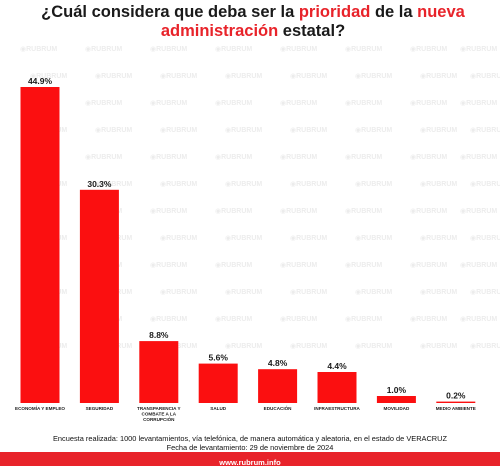 The width and height of the screenshot is (500, 470). I want to click on title-highlight-nueva-administracion: nueva administración, so click(312, 21).